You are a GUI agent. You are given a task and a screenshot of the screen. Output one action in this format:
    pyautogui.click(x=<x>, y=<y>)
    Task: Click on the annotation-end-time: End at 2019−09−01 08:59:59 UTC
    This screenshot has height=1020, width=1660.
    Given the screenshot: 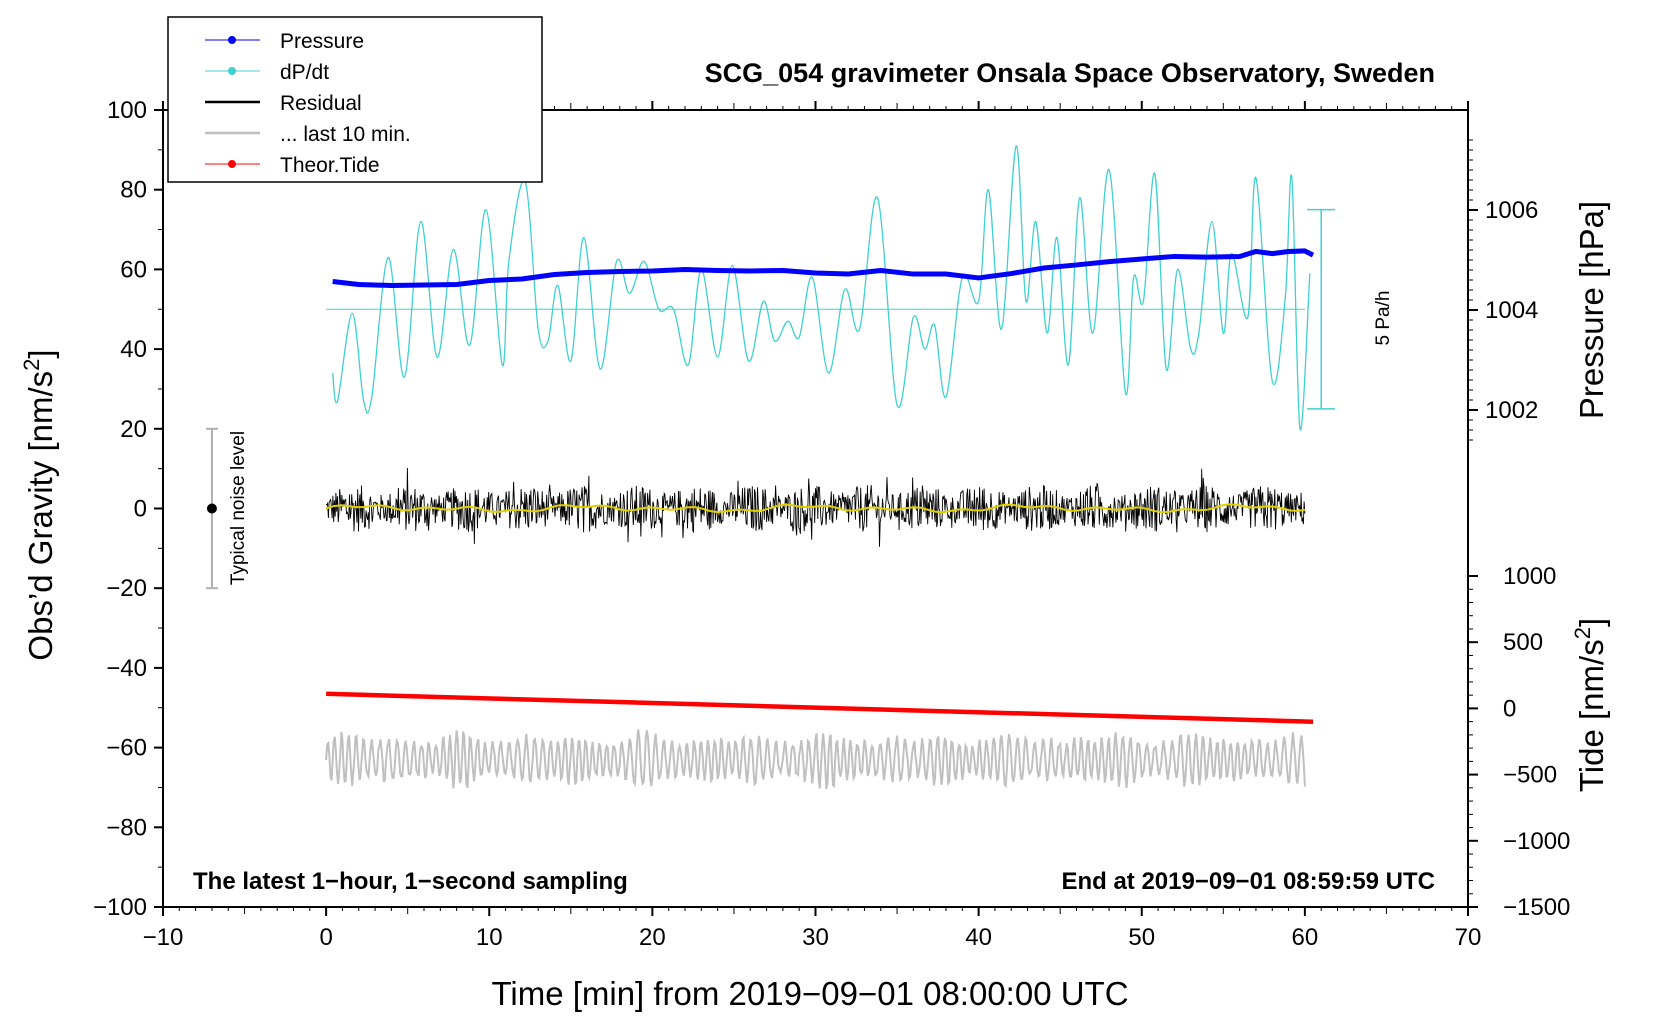 What is the action you would take?
    pyautogui.click(x=1248, y=881)
    